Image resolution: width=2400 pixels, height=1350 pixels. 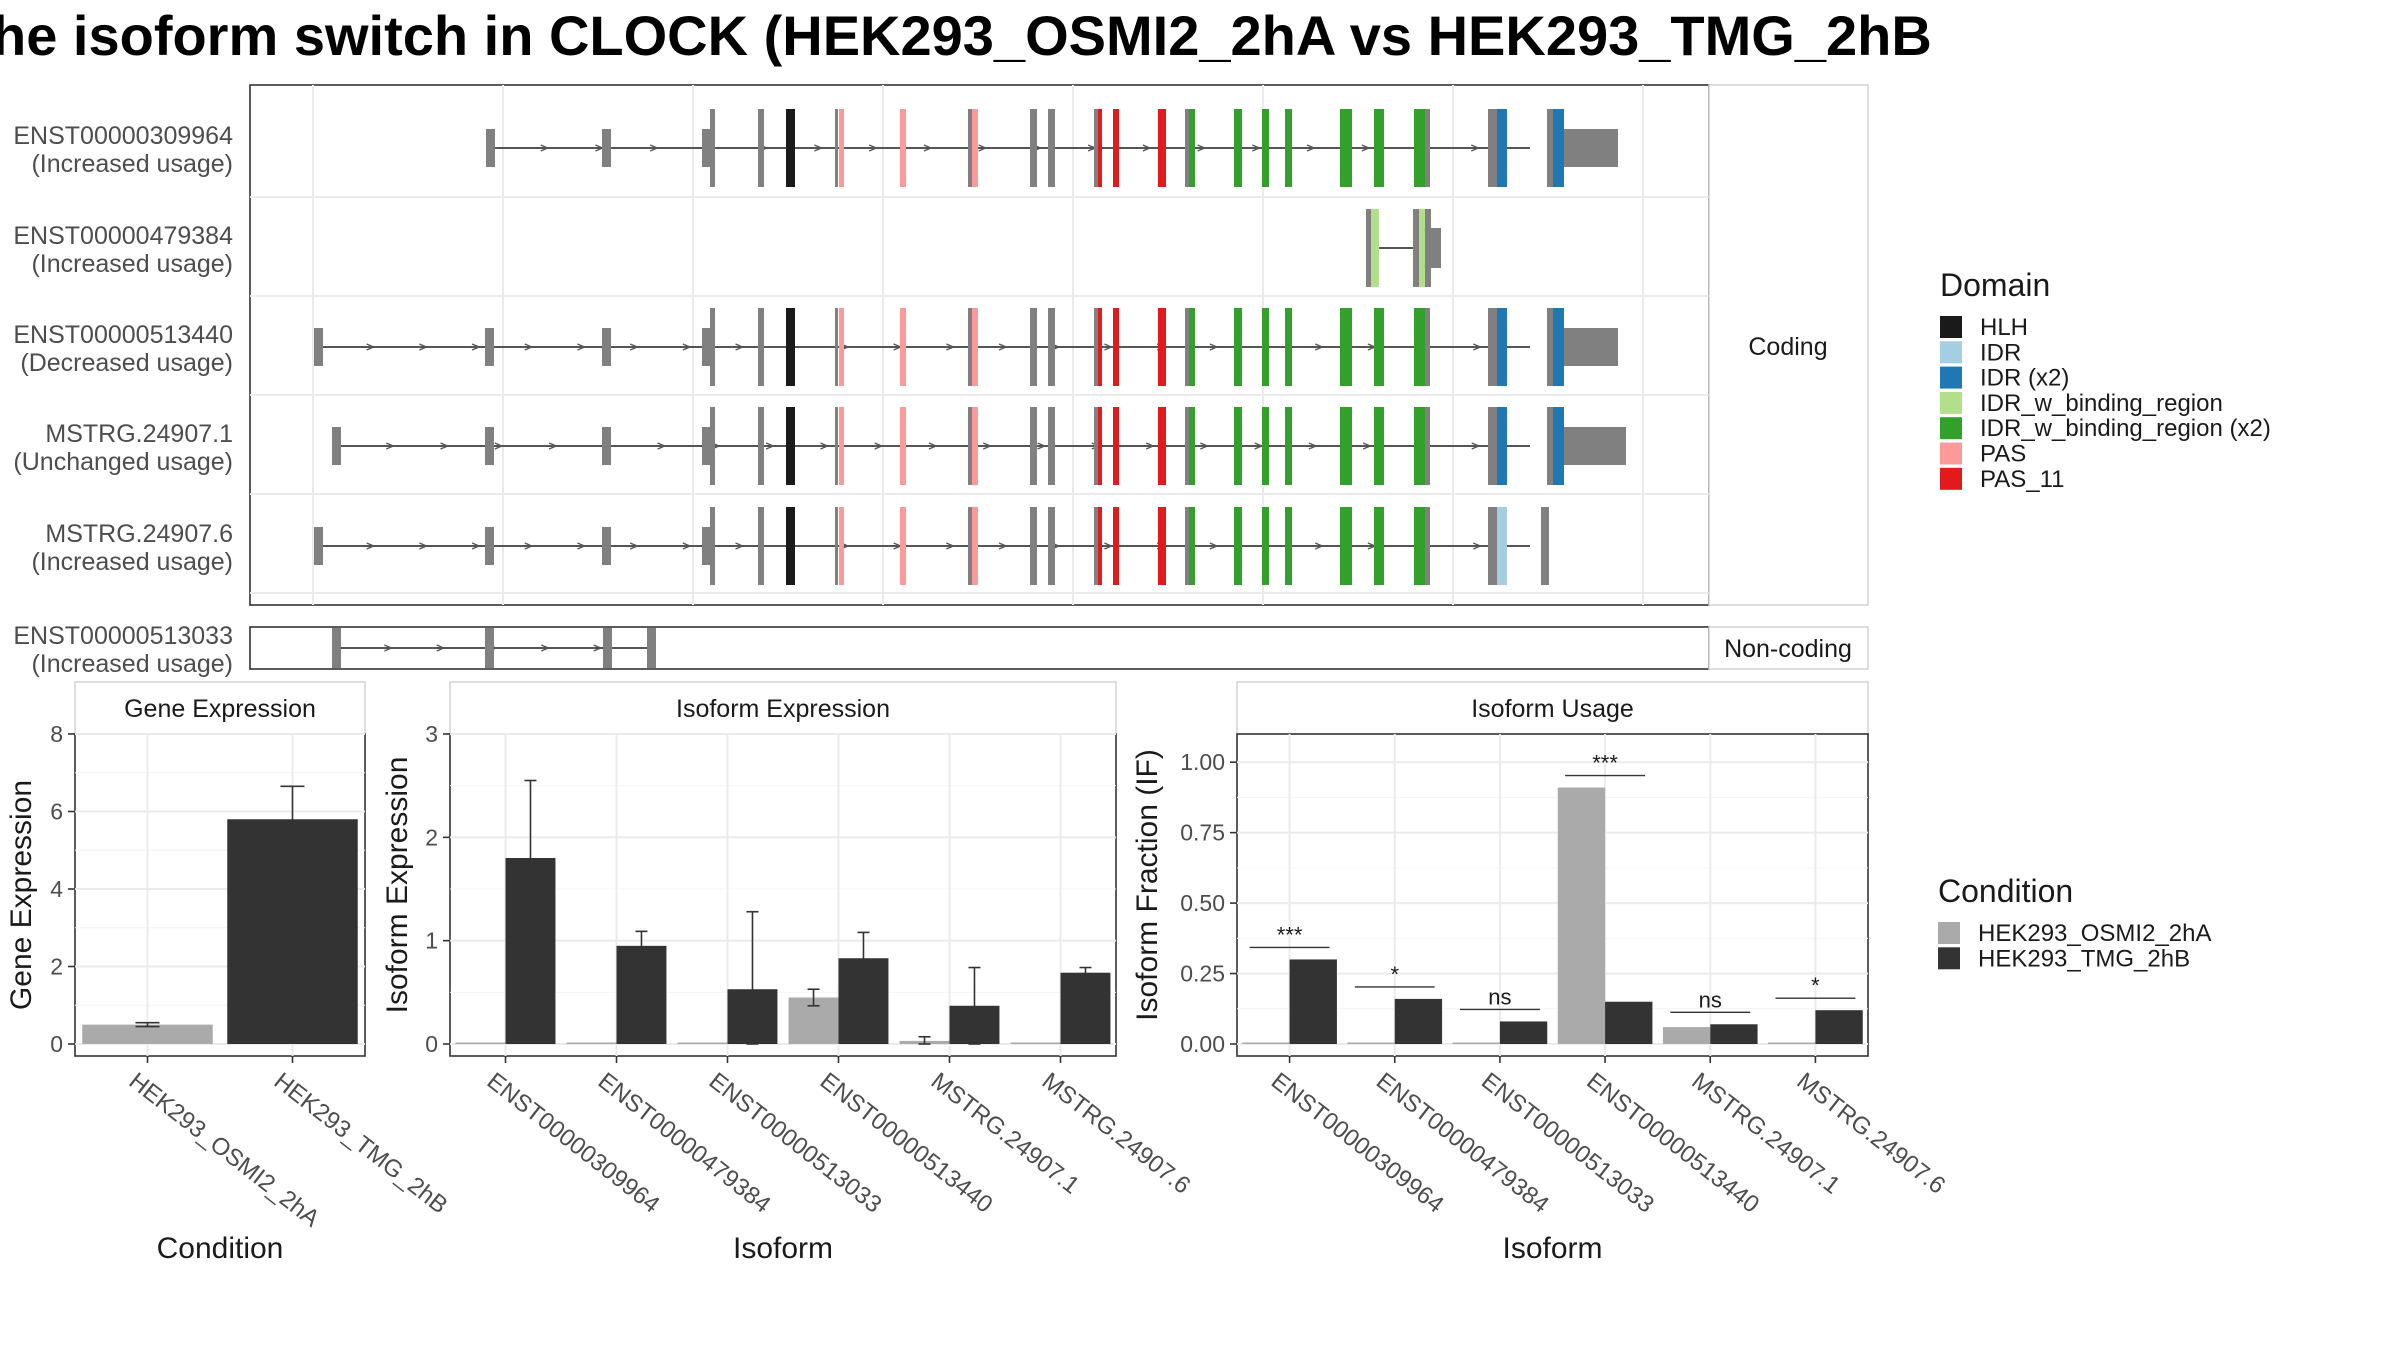 I want to click on coding-strip-label: Coding, so click(x=1787, y=347).